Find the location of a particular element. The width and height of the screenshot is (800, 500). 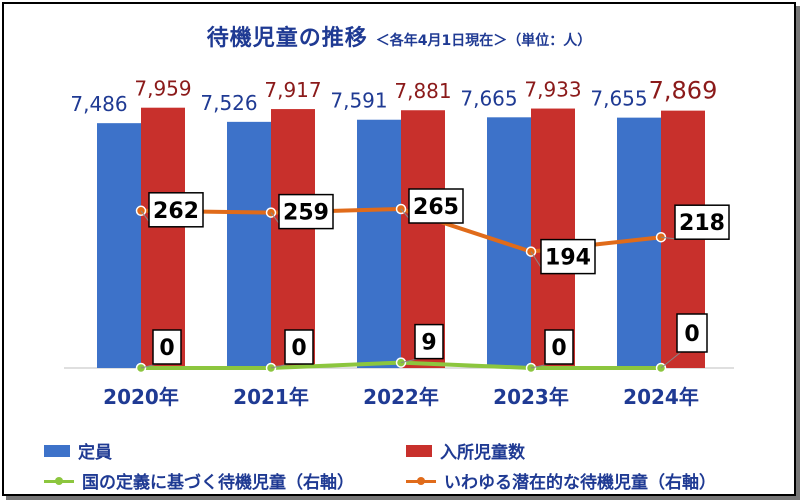

label-enrolled-4: 7,933 is located at coordinates (552, 90).